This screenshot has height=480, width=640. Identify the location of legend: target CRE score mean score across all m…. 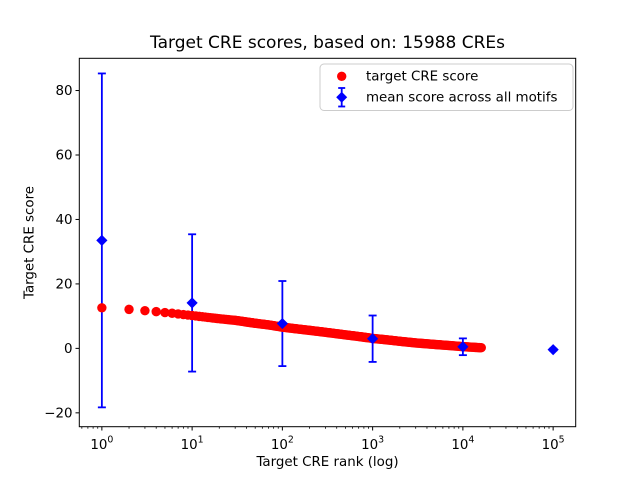
(446, 87).